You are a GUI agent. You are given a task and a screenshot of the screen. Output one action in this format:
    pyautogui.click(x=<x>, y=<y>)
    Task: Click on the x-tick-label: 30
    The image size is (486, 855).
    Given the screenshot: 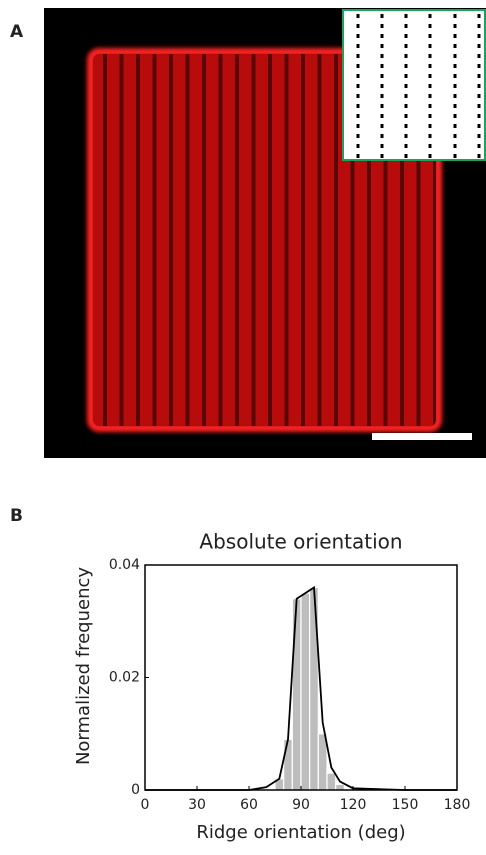 What is the action you would take?
    pyautogui.click(x=197, y=805)
    